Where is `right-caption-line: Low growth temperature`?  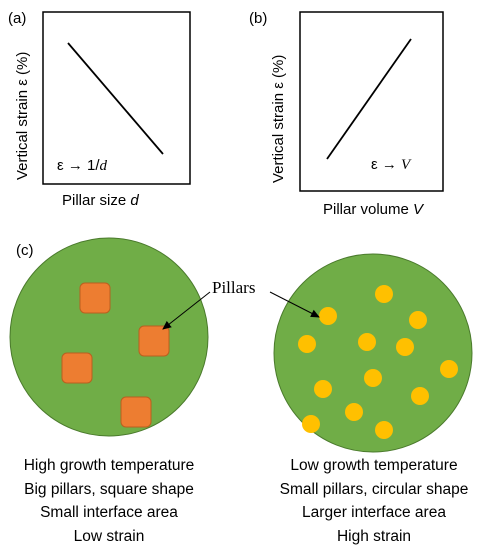 right-caption-line: Low growth temperature is located at coordinates (374, 465).